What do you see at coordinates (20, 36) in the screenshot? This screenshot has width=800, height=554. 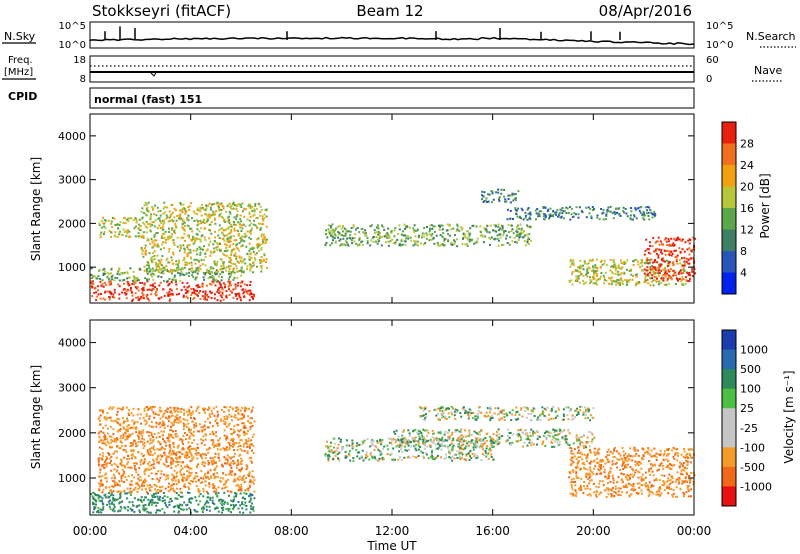 I see `noise-left-label: N.Sky` at bounding box center [20, 36].